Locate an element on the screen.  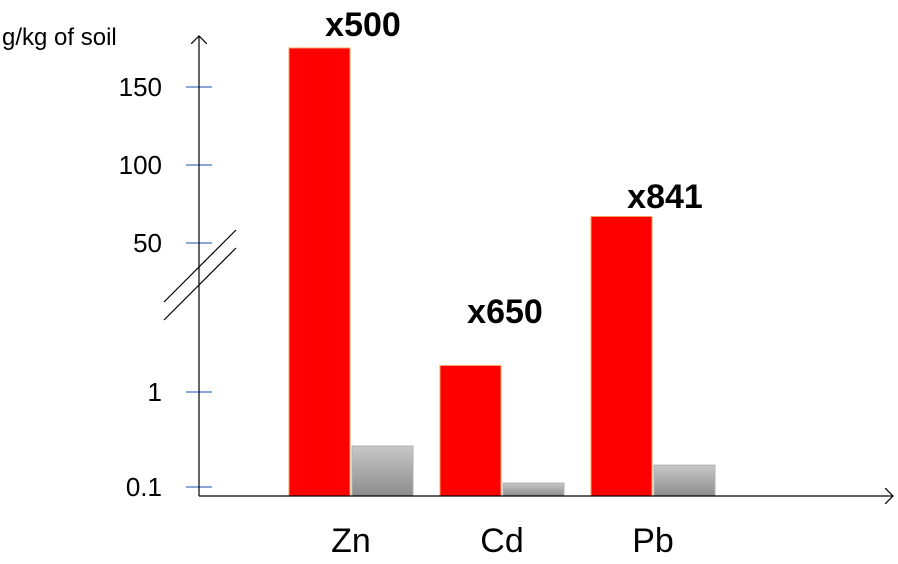
category-labels-group: Zn Cd Pb is located at coordinates (502, 541).